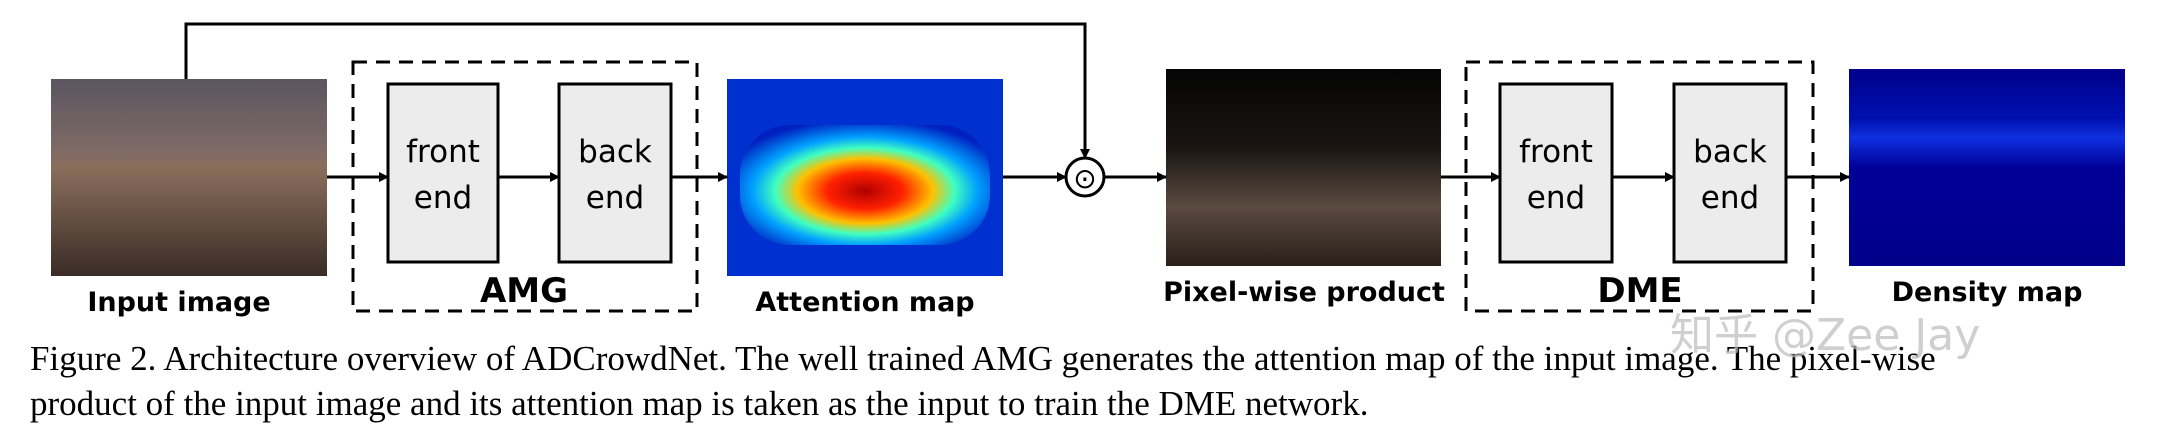  I want to click on module-label: DME, so click(1639, 291).